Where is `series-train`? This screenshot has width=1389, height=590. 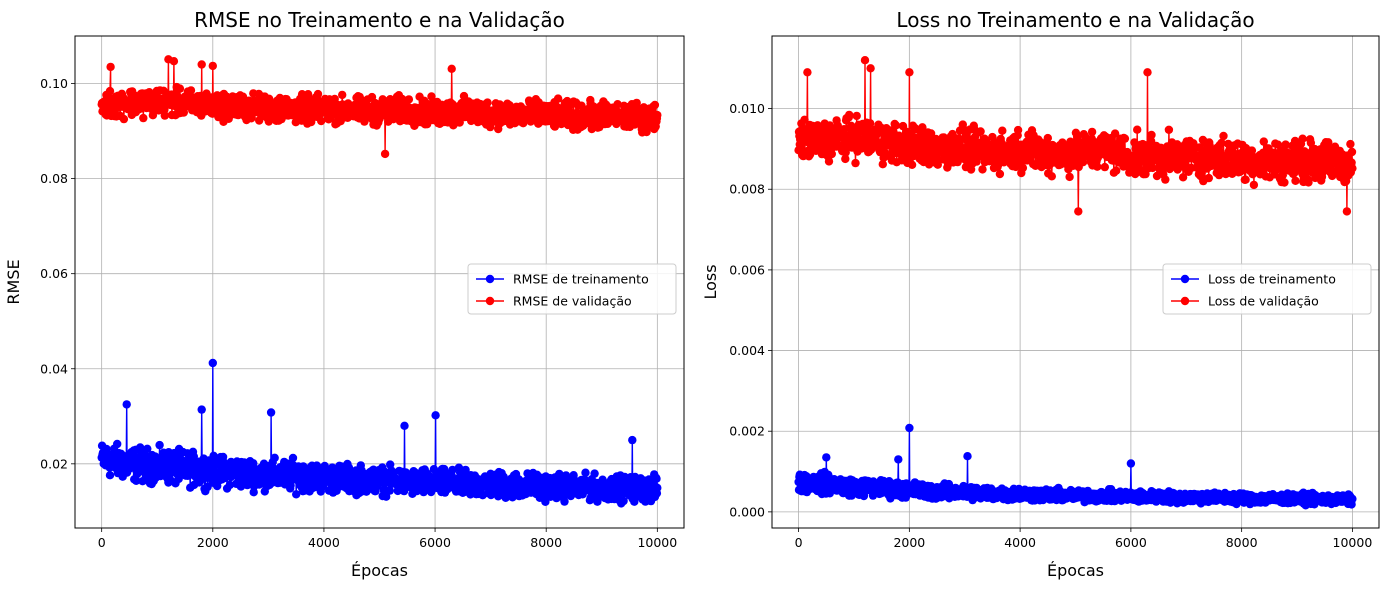 series-train is located at coordinates (379, 433).